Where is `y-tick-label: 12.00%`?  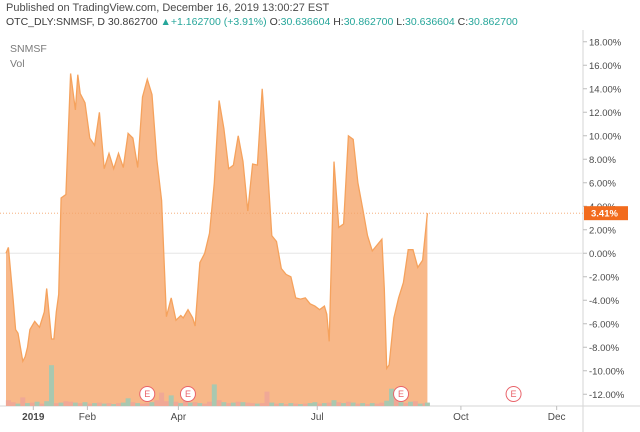
y-tick-label: 12.00% is located at coordinates (605, 113).